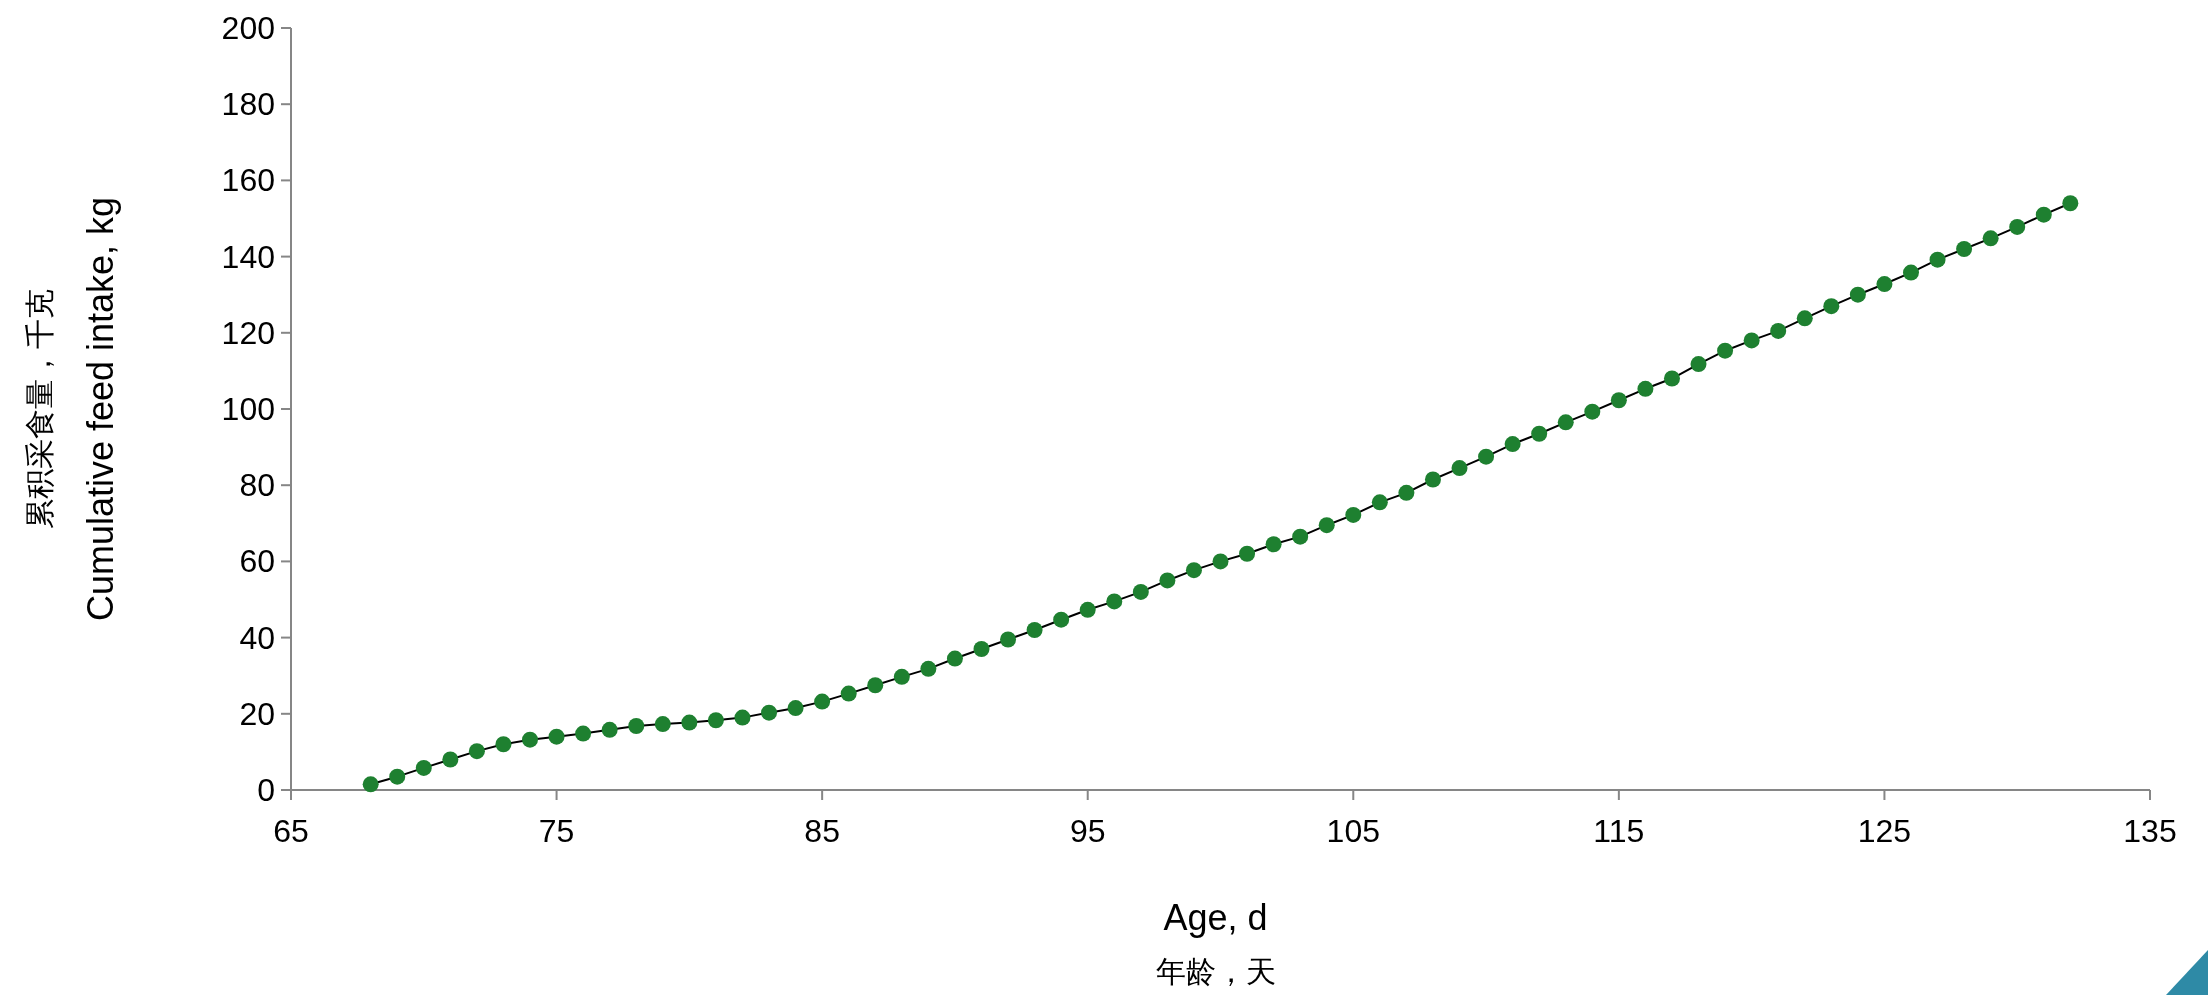 The width and height of the screenshot is (2208, 995). What do you see at coordinates (257, 485) in the screenshot?
I see `y-tick-label: 80` at bounding box center [257, 485].